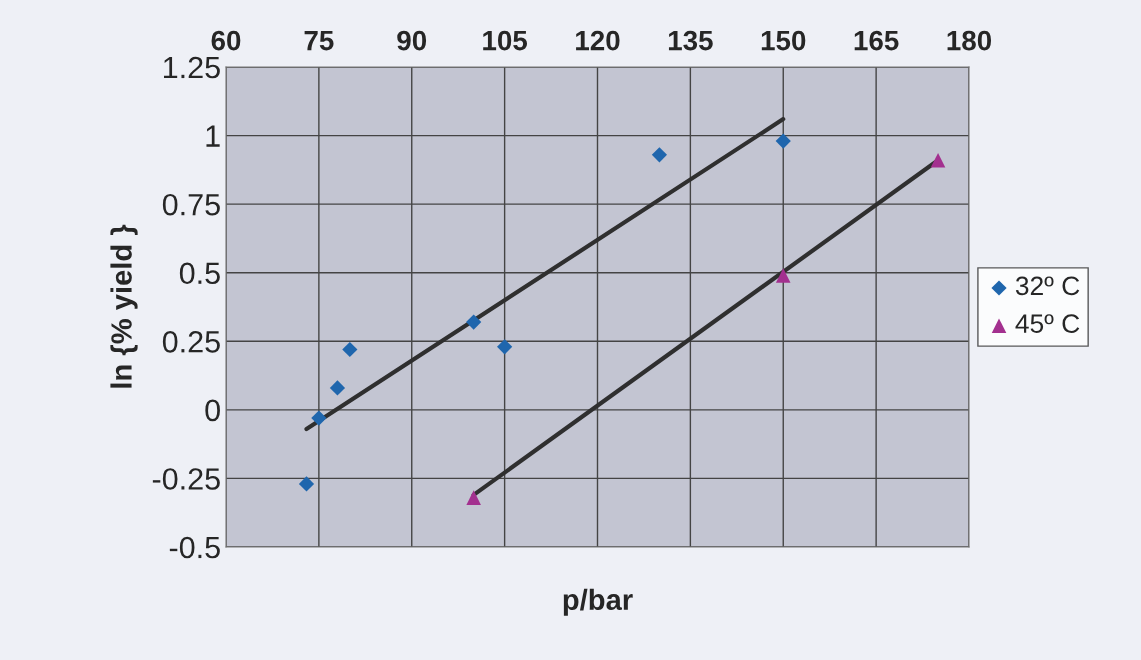 This screenshot has width=1141, height=660. Describe the element at coordinates (412, 40) in the screenshot. I see `x-tick-label: 90` at that location.